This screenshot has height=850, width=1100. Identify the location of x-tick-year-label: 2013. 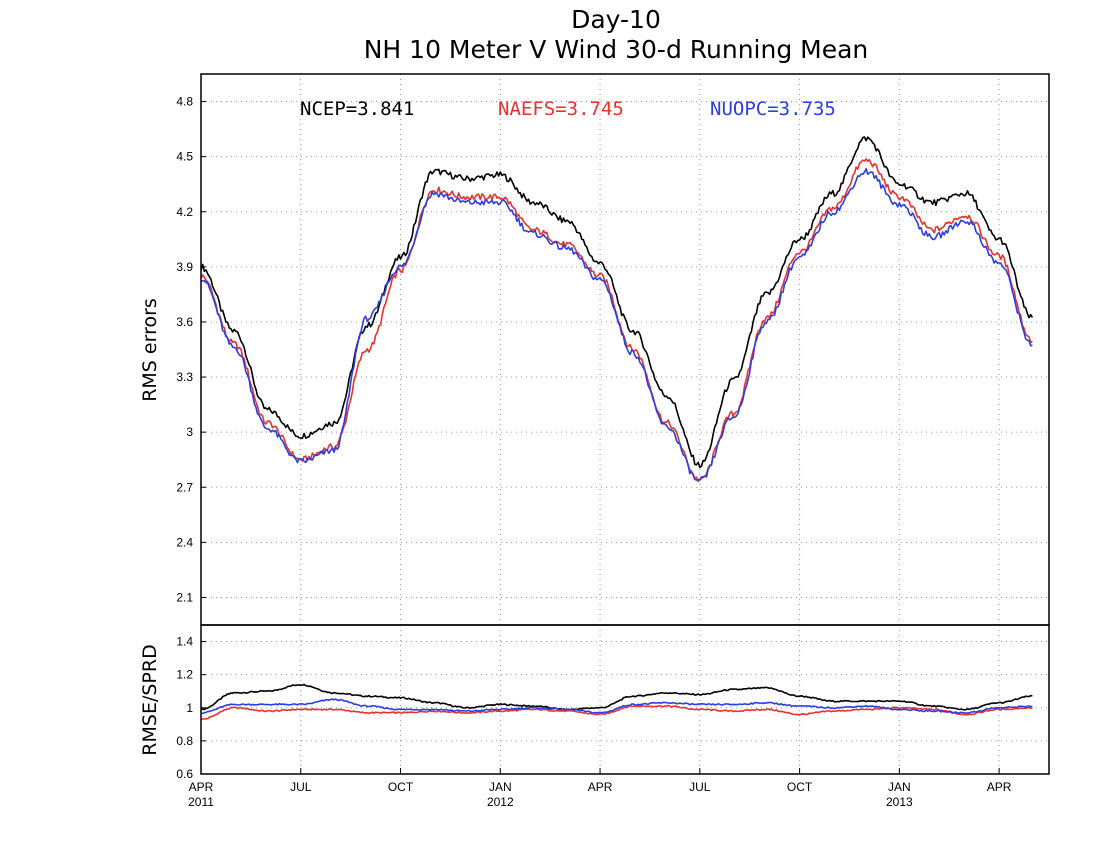
(899, 802).